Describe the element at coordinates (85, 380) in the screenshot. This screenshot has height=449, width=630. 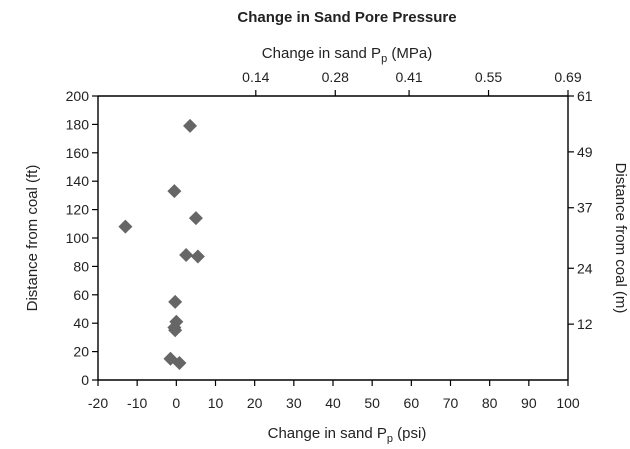
I see `y-left-tick-label: 0` at that location.